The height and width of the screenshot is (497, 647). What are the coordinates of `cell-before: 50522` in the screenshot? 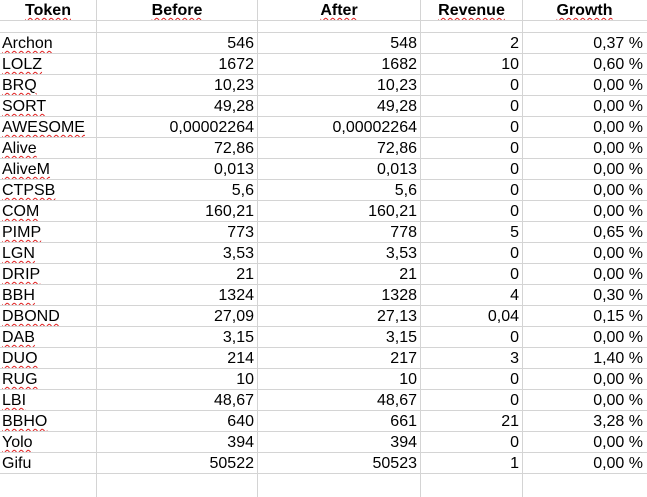 It's located at (177, 463).